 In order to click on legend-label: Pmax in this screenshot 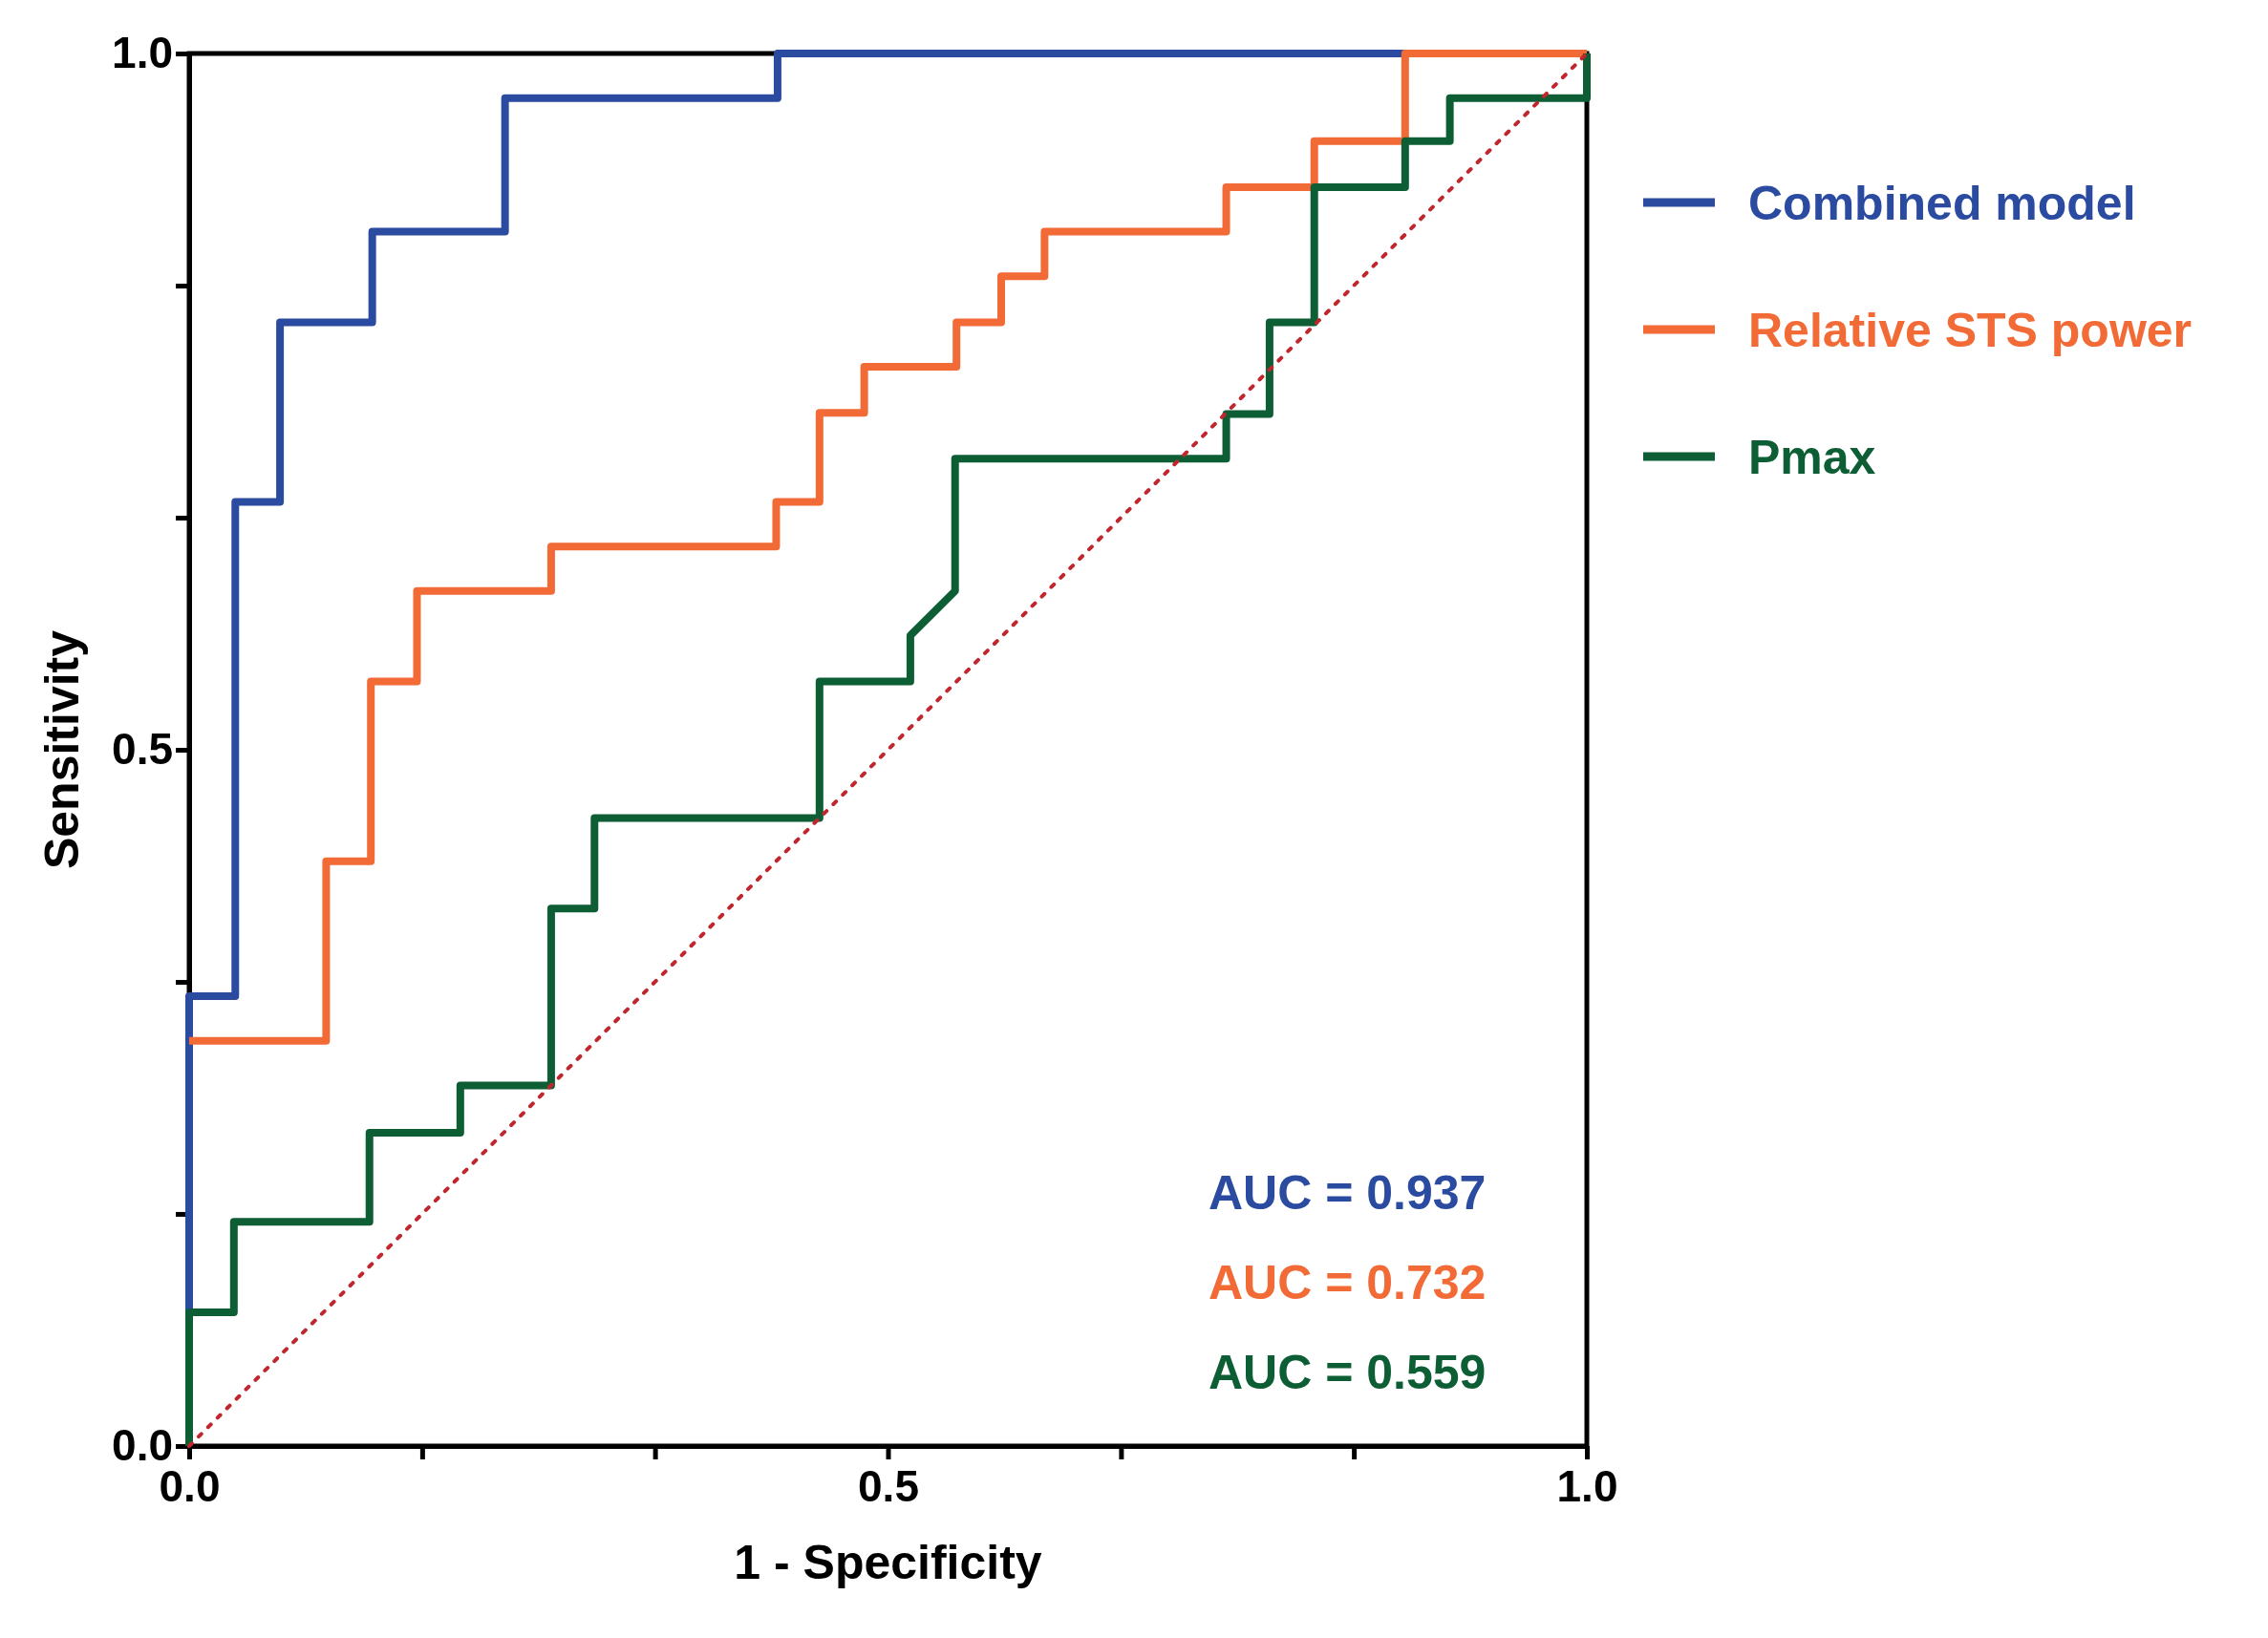, I will do `click(1812, 457)`.